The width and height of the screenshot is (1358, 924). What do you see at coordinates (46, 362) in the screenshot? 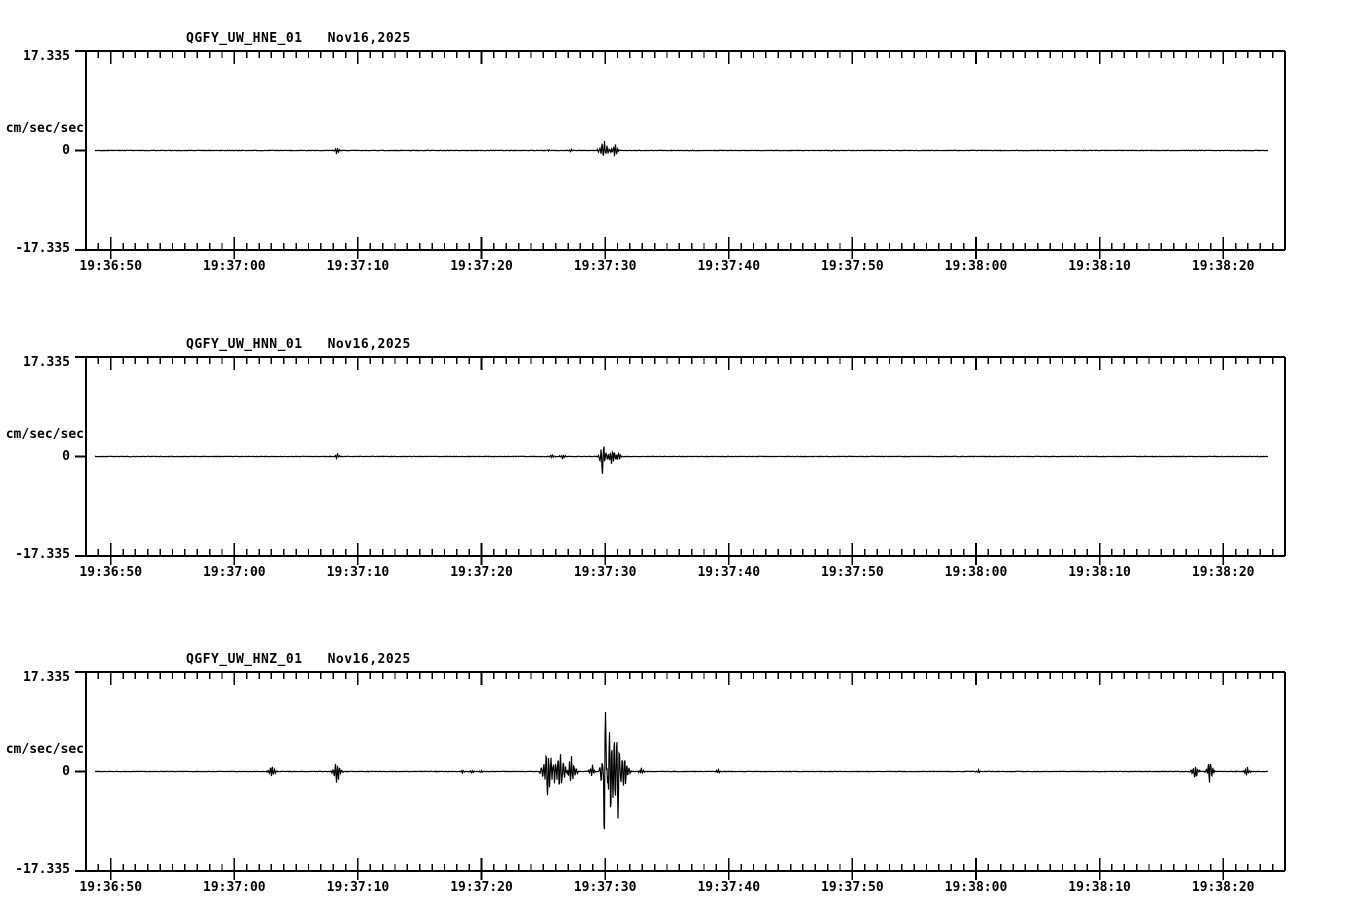
I see `panel-hnn-ymax-label: 17.335` at bounding box center [46, 362].